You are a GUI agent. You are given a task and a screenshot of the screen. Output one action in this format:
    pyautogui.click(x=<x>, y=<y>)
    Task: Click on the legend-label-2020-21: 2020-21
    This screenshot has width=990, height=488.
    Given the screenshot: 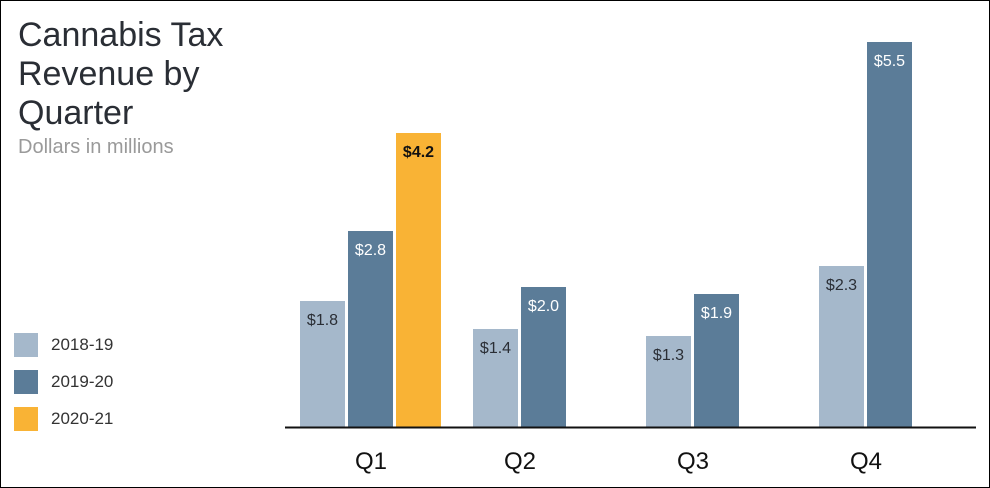 What is the action you would take?
    pyautogui.click(x=82, y=418)
    